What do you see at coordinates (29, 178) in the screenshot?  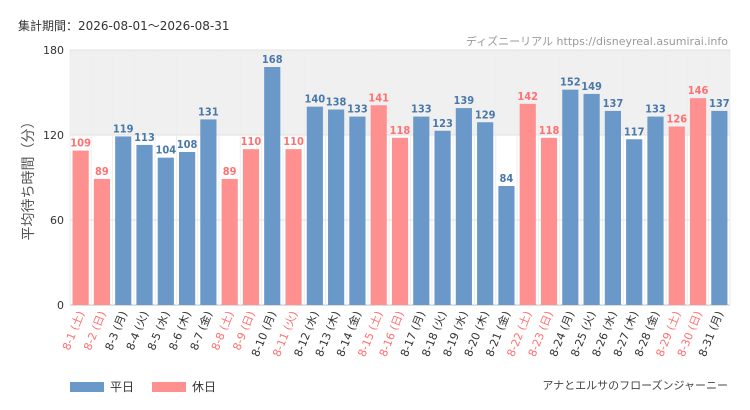 I see `y-axis-label: 平均待ち時間（分）` at bounding box center [29, 178].